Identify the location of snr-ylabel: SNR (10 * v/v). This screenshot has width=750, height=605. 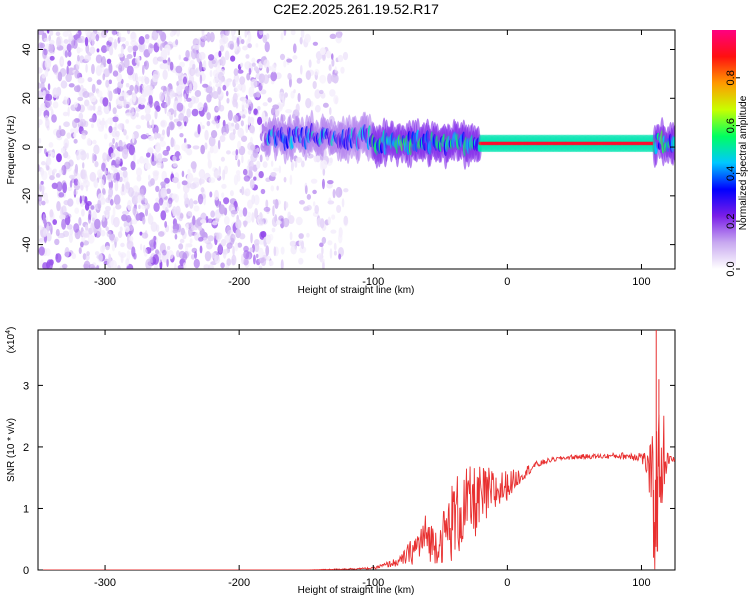
(11, 450).